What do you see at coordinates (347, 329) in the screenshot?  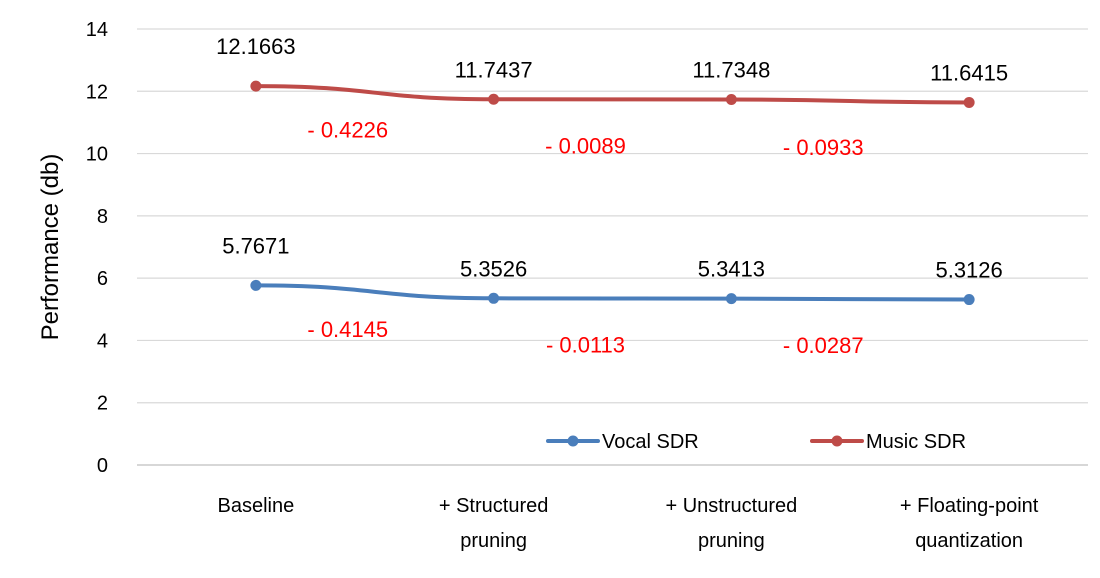 I see `delta-label: - 0.4145` at bounding box center [347, 329].